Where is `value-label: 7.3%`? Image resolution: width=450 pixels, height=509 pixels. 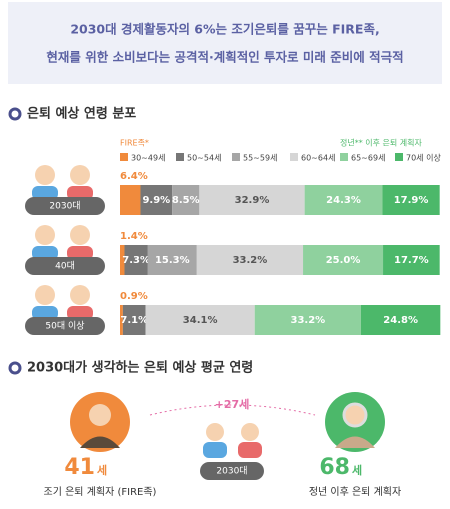 value-label: 7.3% is located at coordinates (136, 260).